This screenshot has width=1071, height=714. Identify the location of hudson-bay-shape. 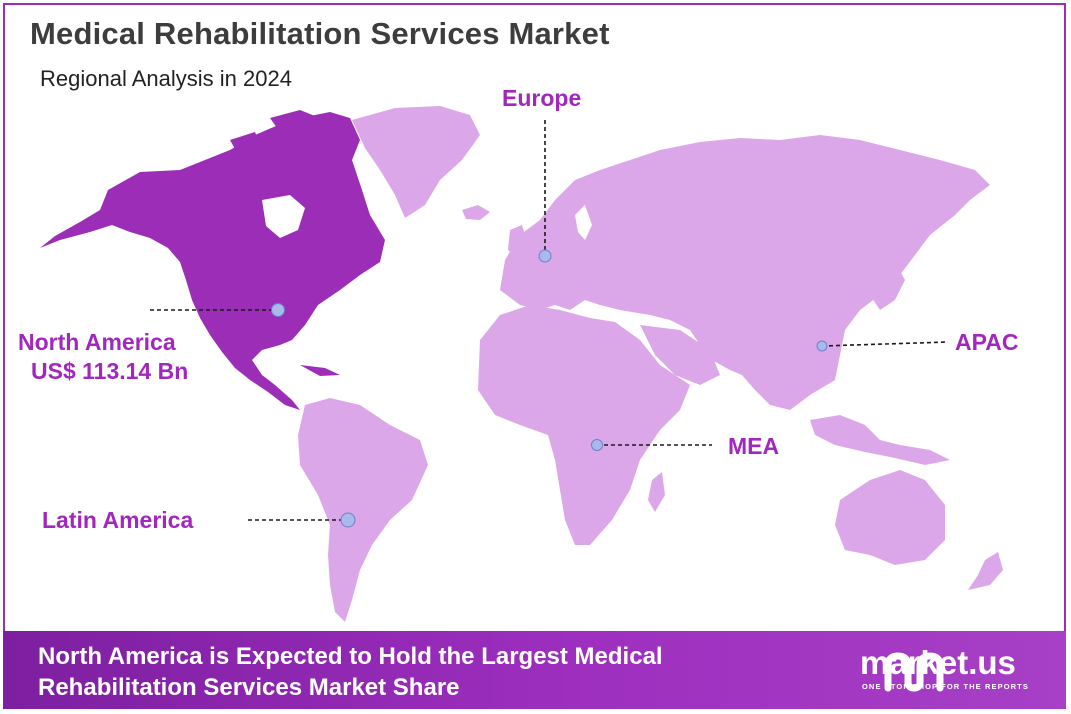
(283, 216).